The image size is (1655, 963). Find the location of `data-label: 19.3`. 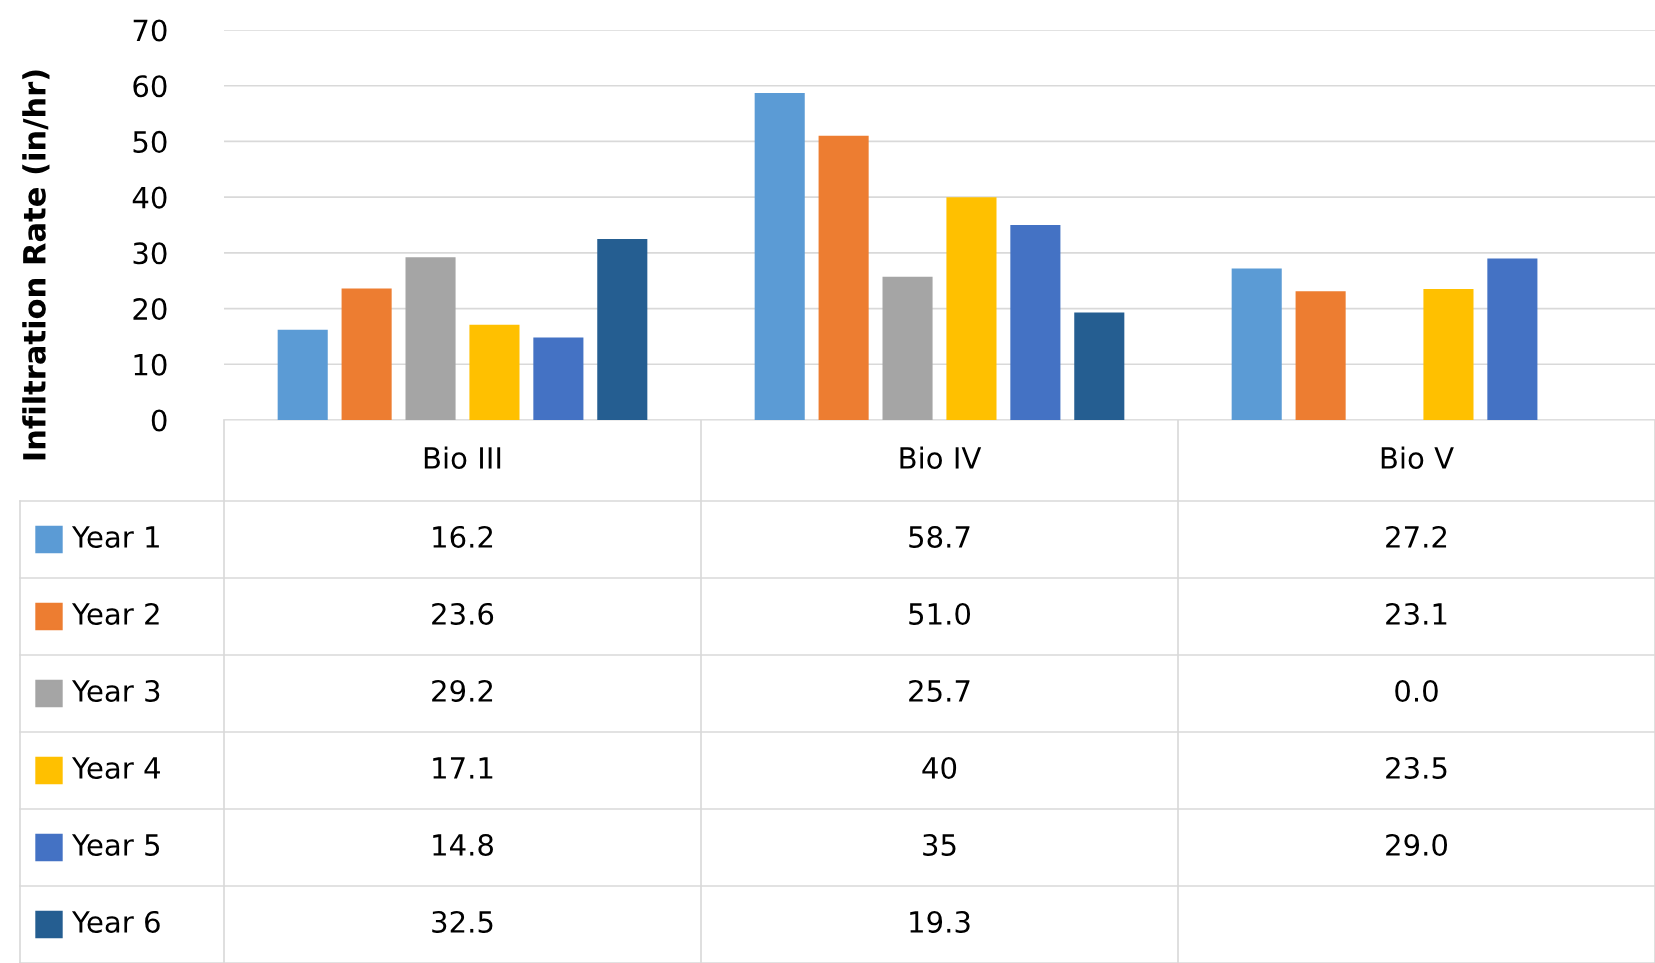

data-label: 19.3 is located at coordinates (940, 921).